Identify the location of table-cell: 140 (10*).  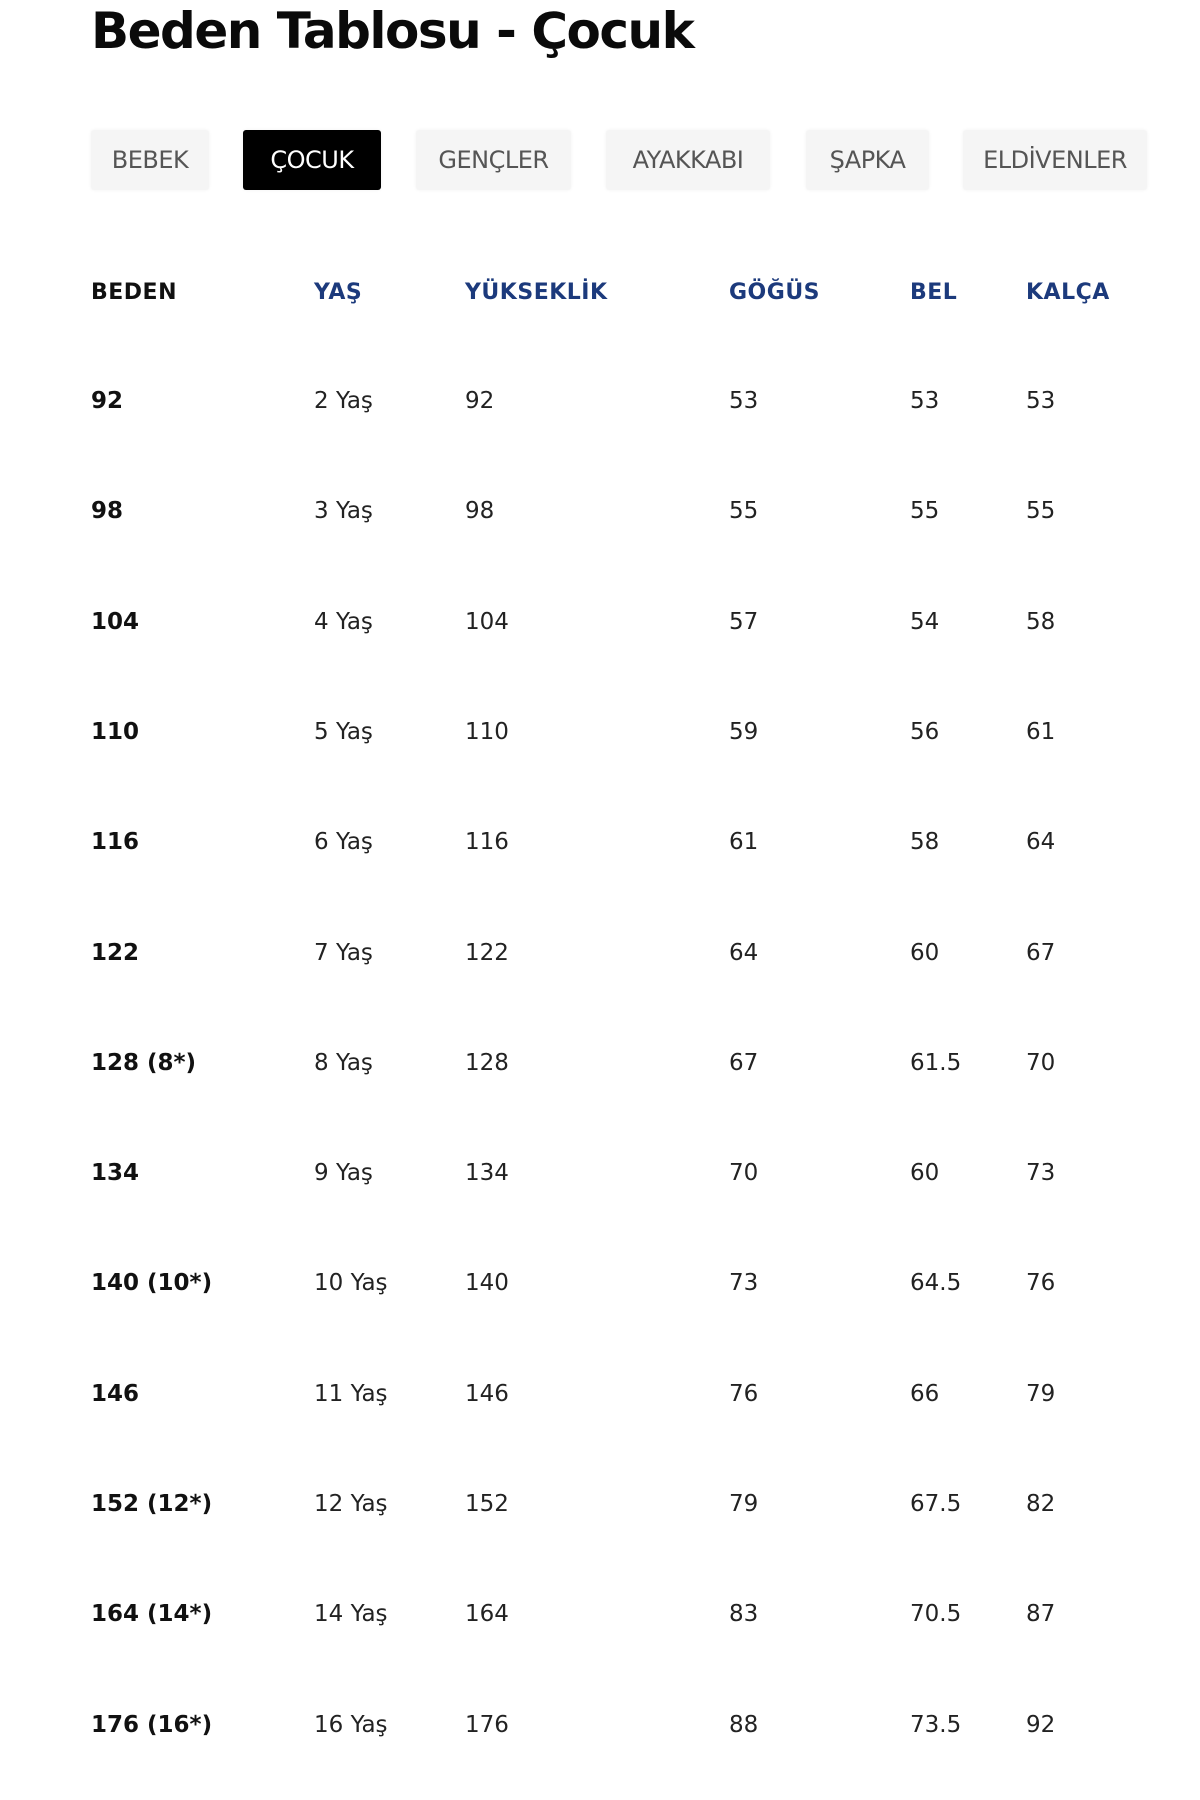
(152, 1283).